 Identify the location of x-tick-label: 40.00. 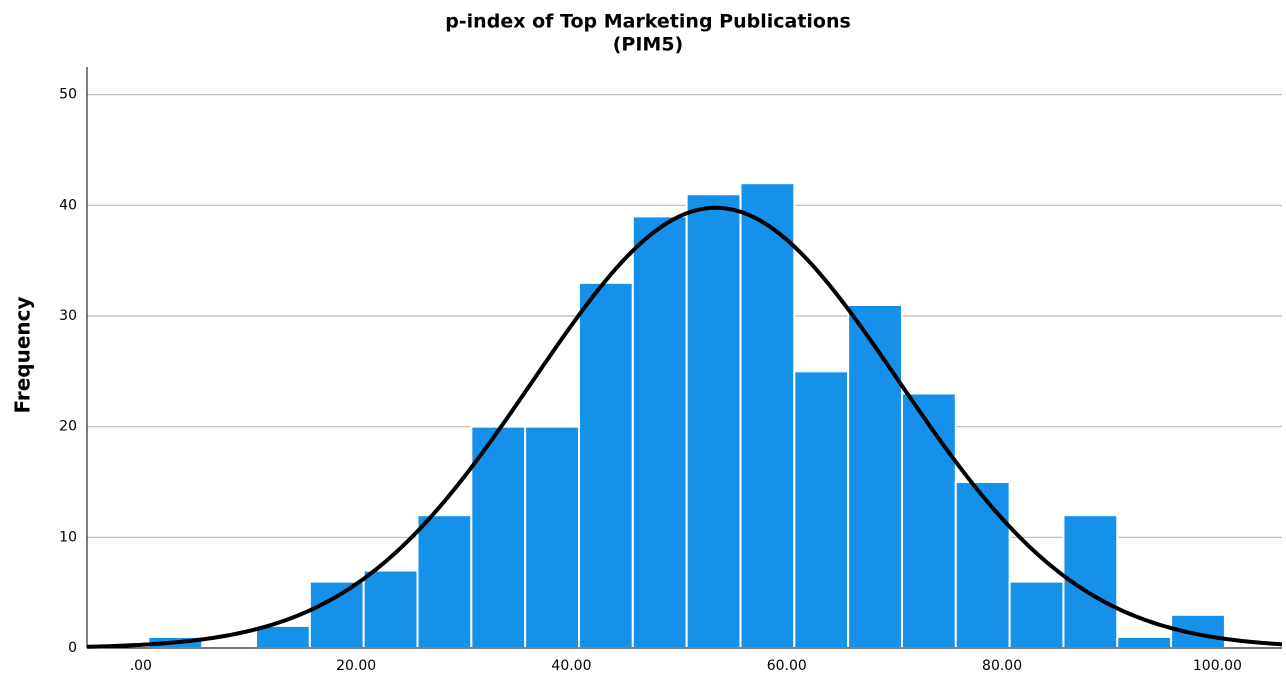
(571, 666).